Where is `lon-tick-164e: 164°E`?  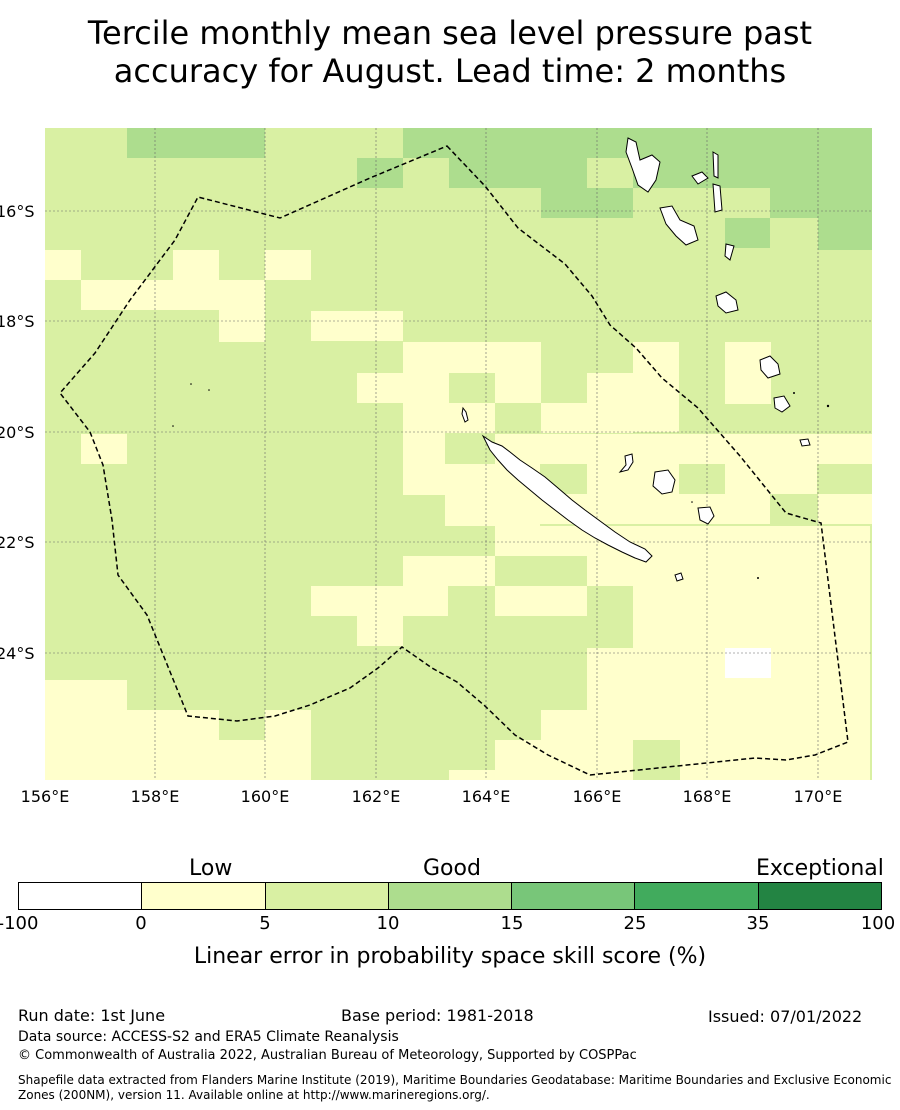 lon-tick-164e: 164°E is located at coordinates (486, 796).